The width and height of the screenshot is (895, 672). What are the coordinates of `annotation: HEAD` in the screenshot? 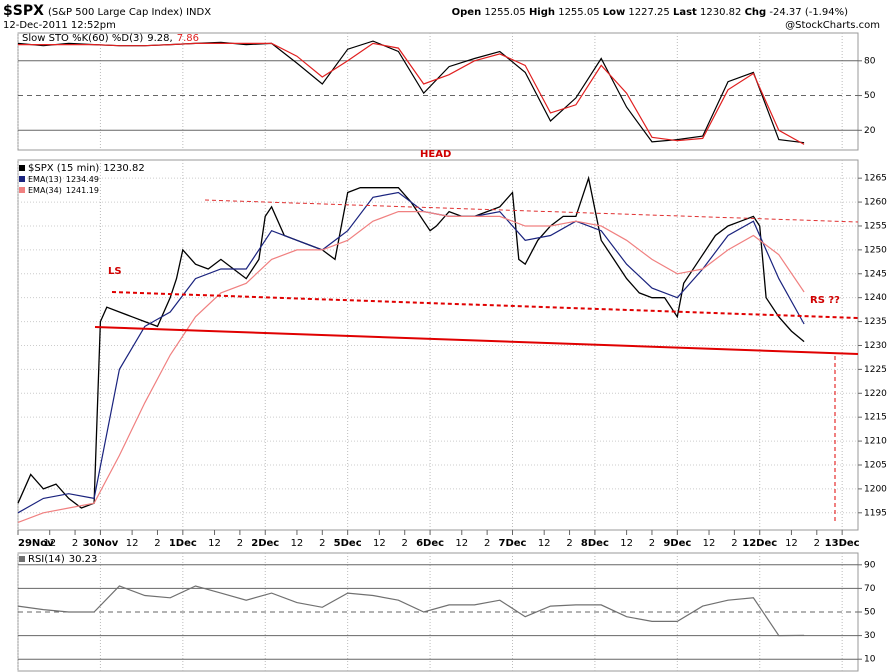 It's located at (435, 154).